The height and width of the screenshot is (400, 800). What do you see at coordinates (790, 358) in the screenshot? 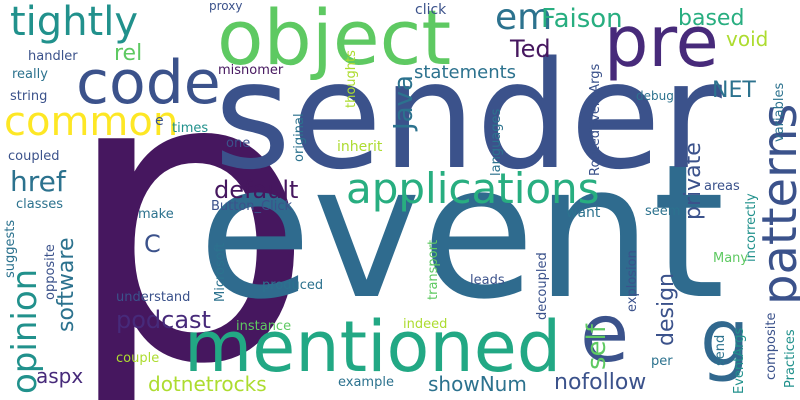
I see `word-practices: Practices` at bounding box center [790, 358].